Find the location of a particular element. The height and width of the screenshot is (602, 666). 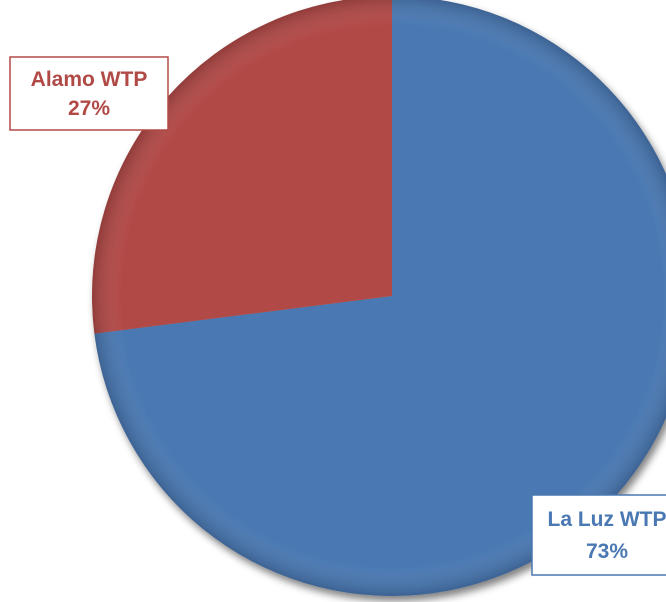

slice-label: La Luz WTP is located at coordinates (607, 519).